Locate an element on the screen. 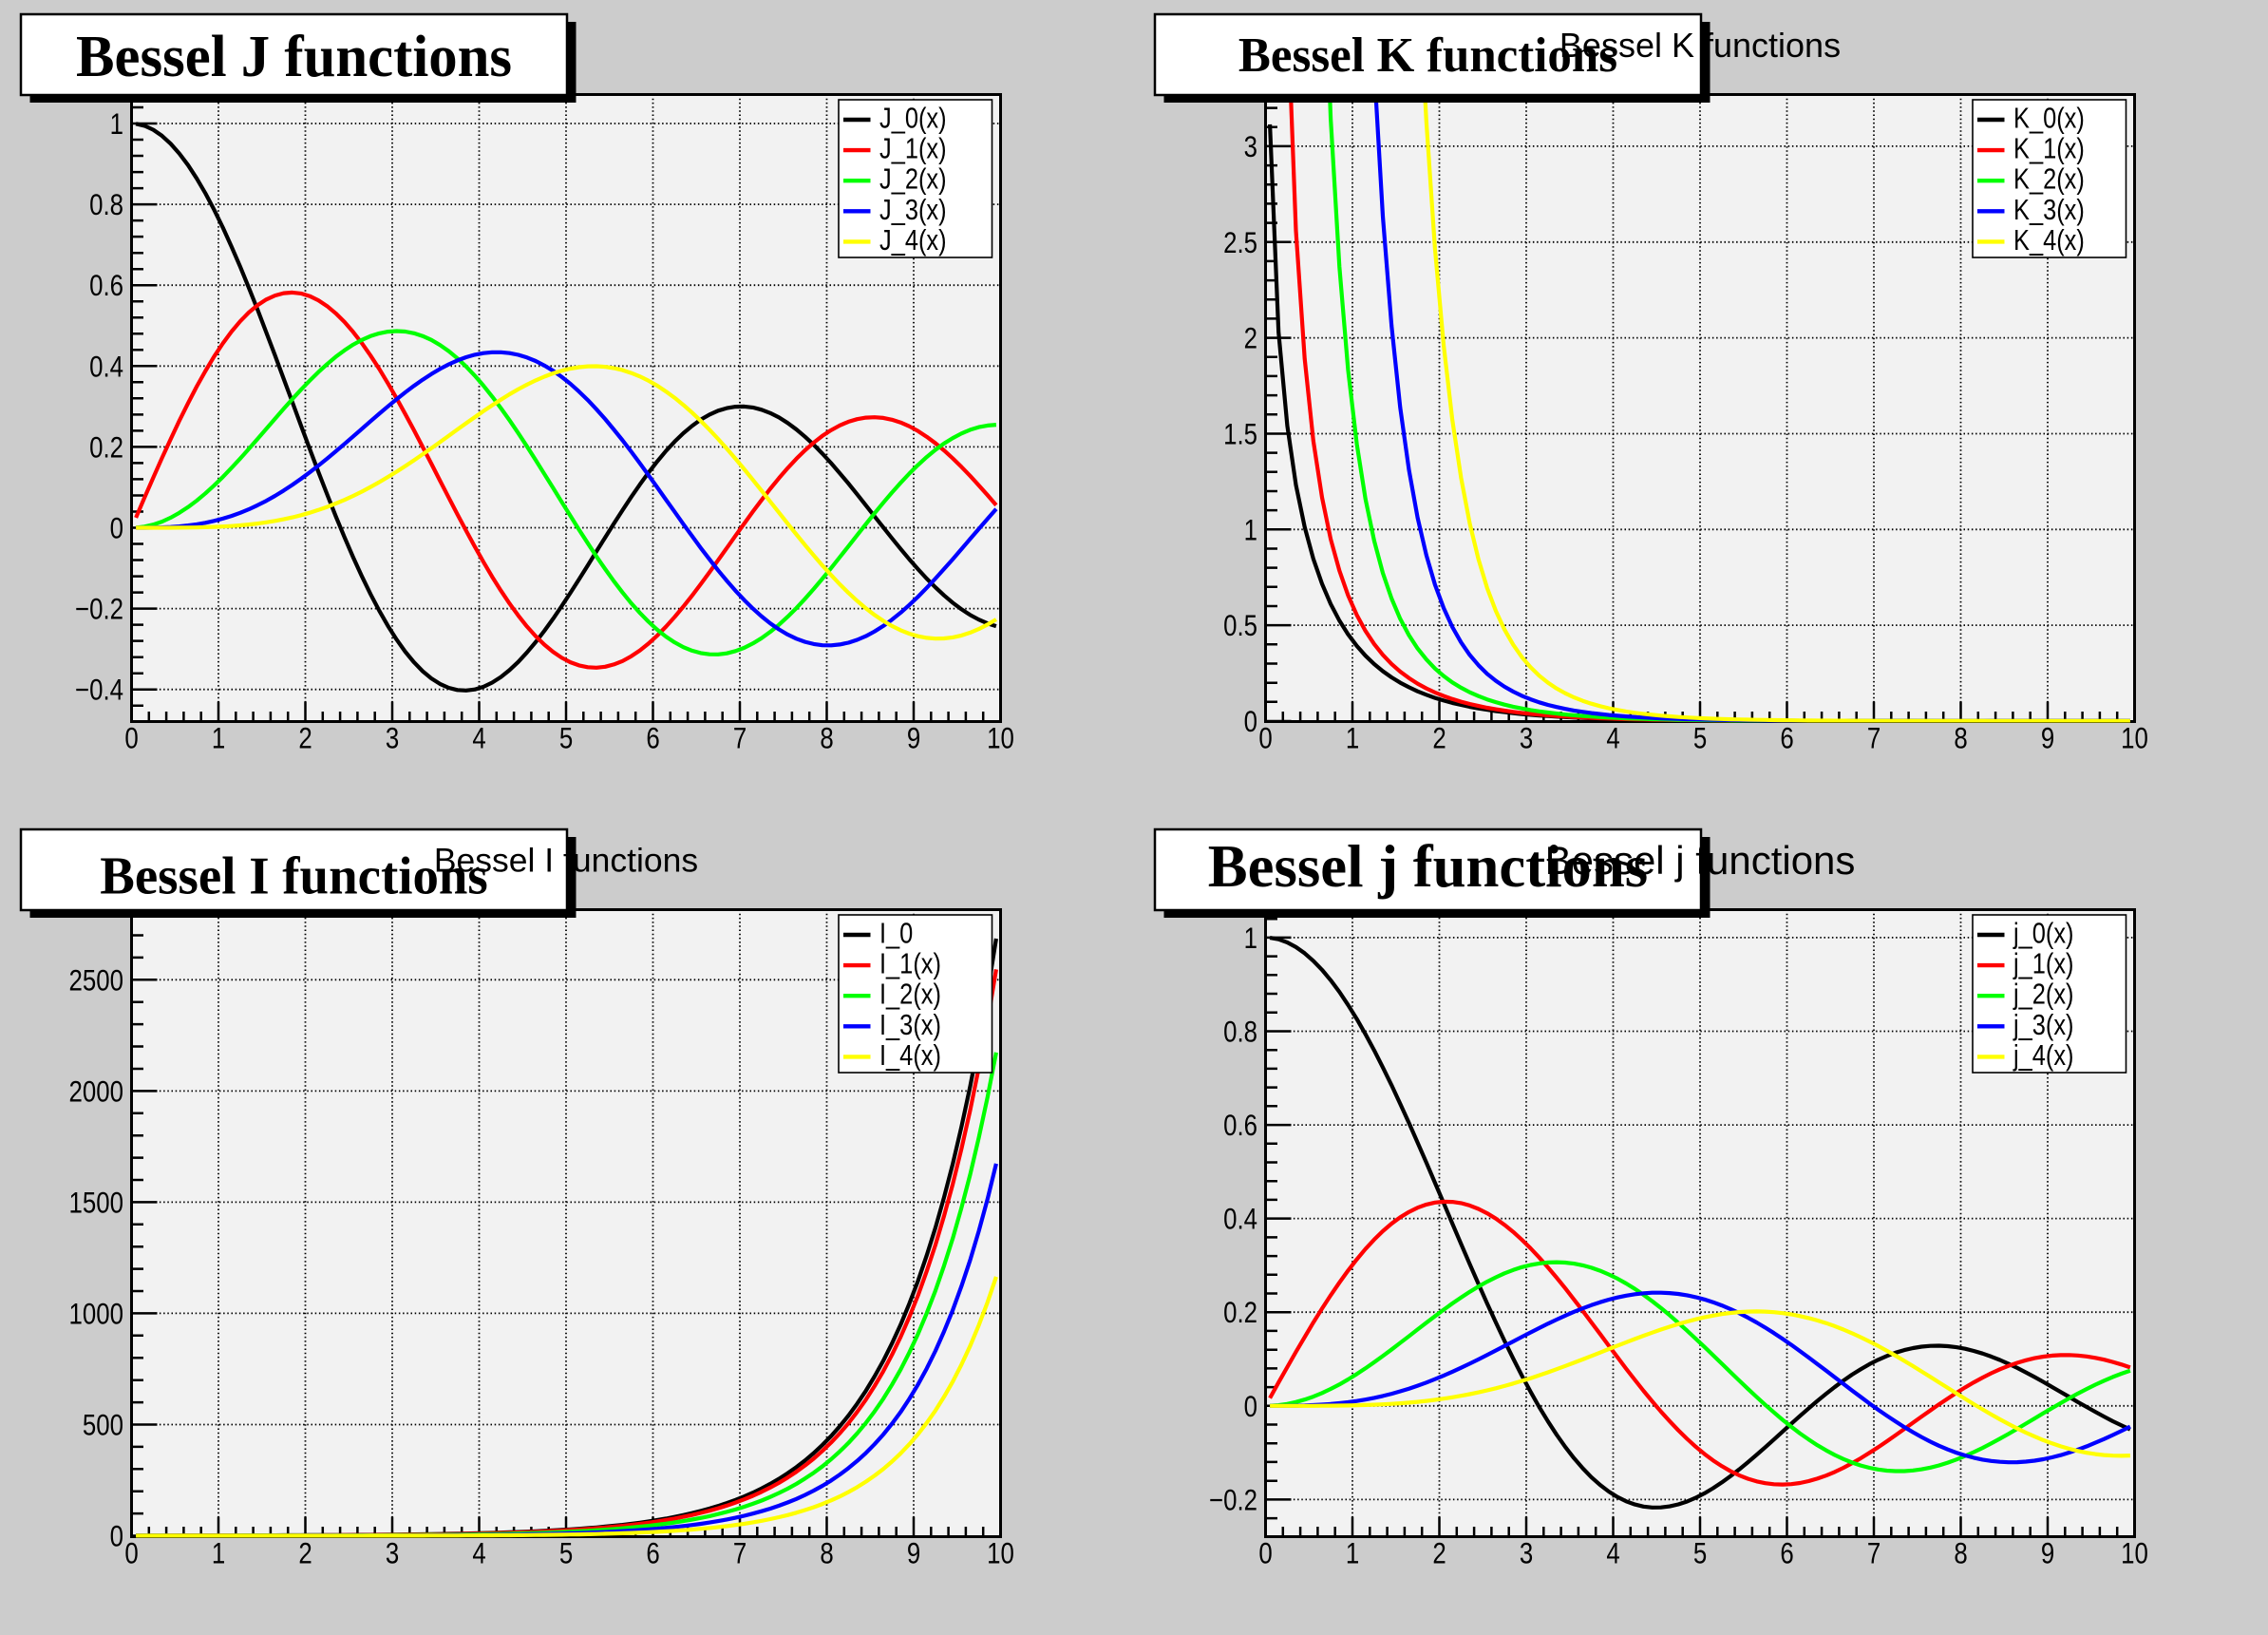  svg-text: I_4(x) is located at coordinates (910, 1056).